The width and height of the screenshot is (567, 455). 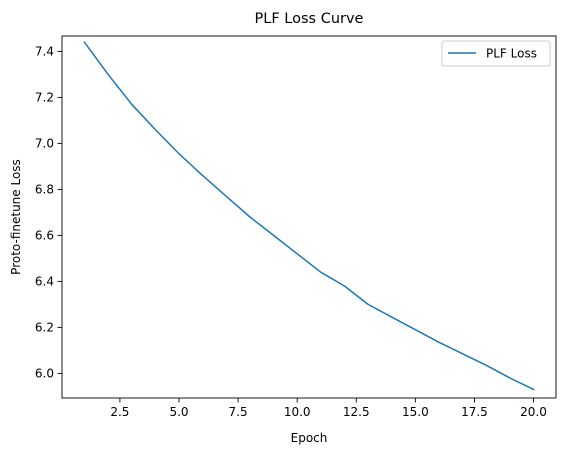 What do you see at coordinates (309, 438) in the screenshot?
I see `x-axis-label: Epoch` at bounding box center [309, 438].